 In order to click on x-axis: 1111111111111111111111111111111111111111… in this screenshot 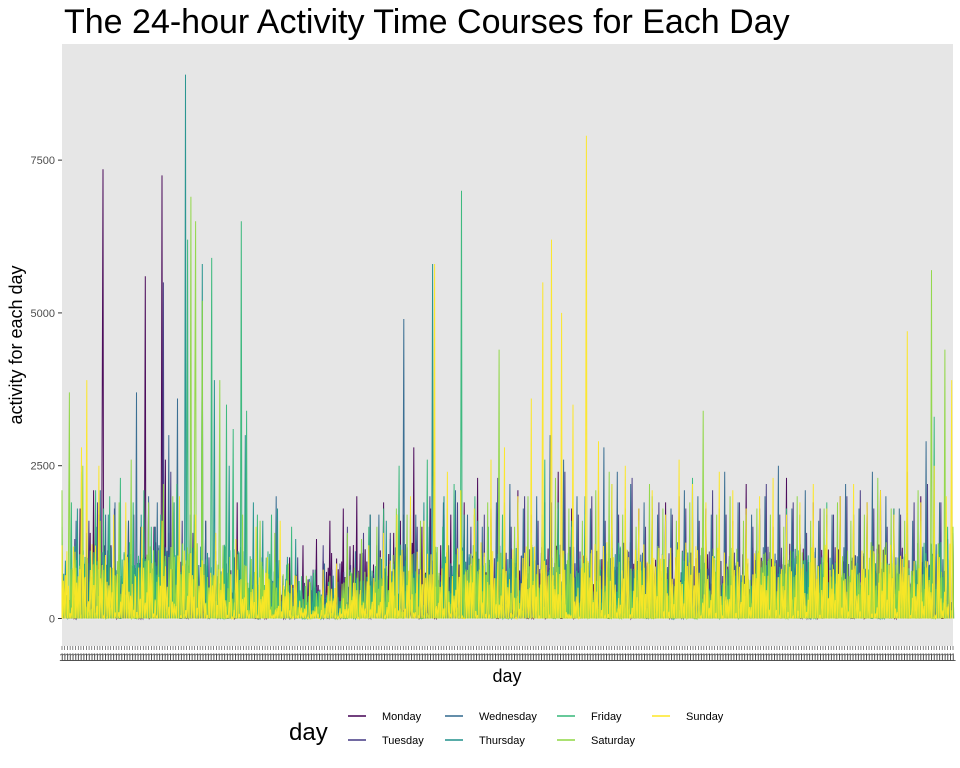, I will do `click(507, 655)`.